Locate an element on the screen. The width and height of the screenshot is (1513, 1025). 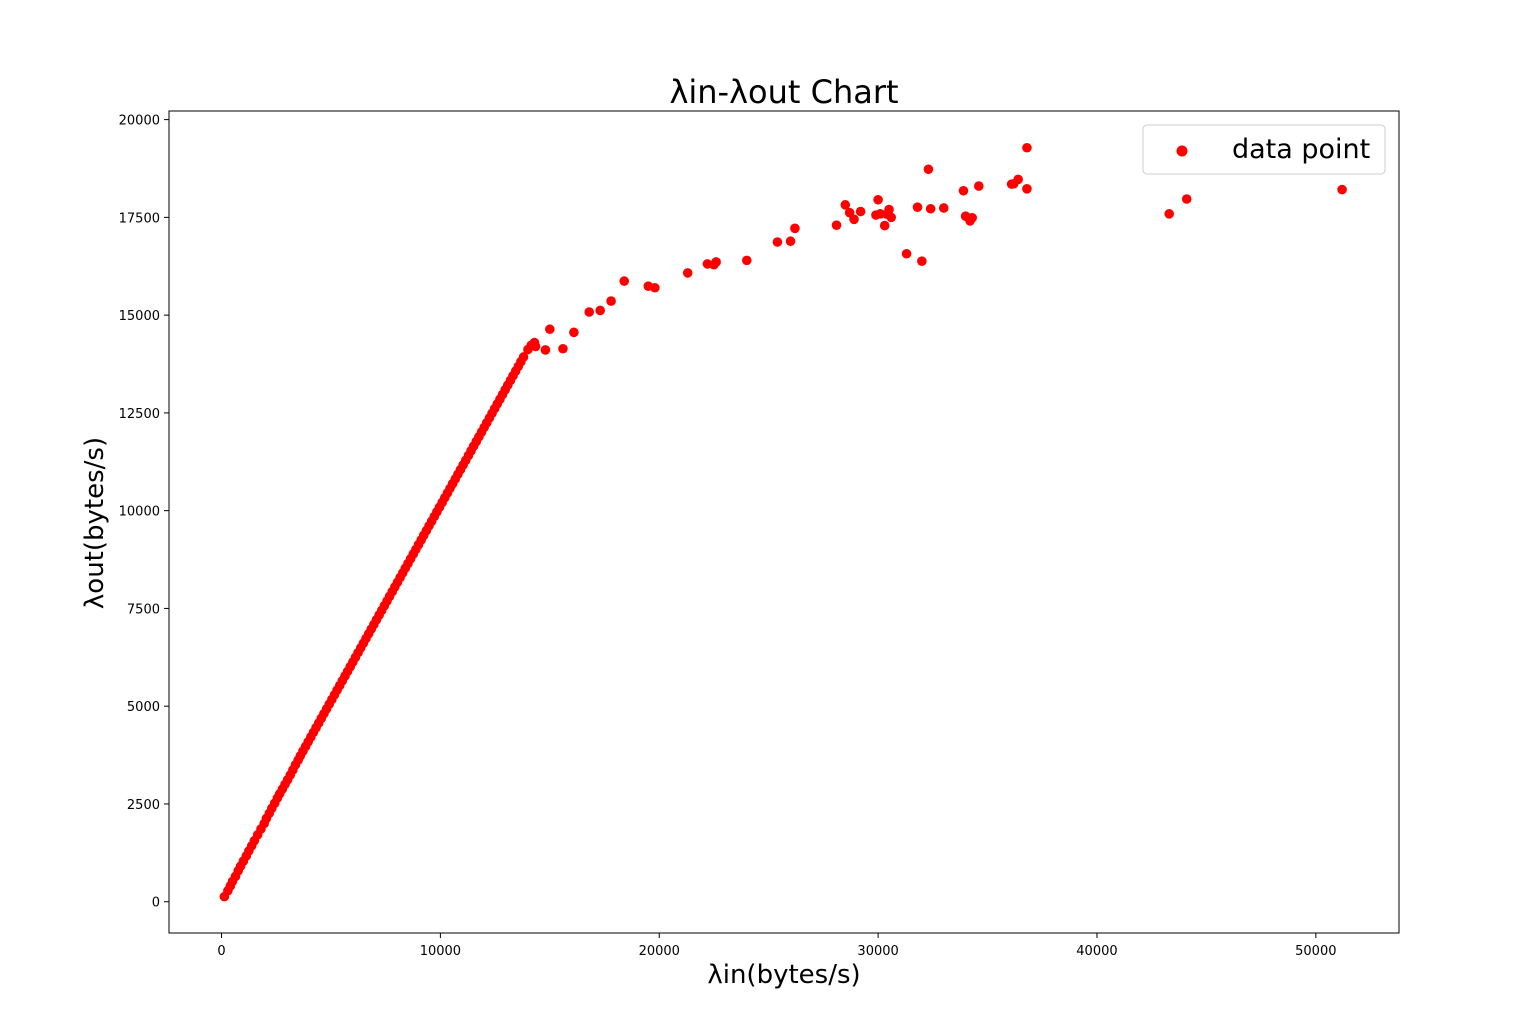
y-tick-label: 2500 is located at coordinates (143, 805).